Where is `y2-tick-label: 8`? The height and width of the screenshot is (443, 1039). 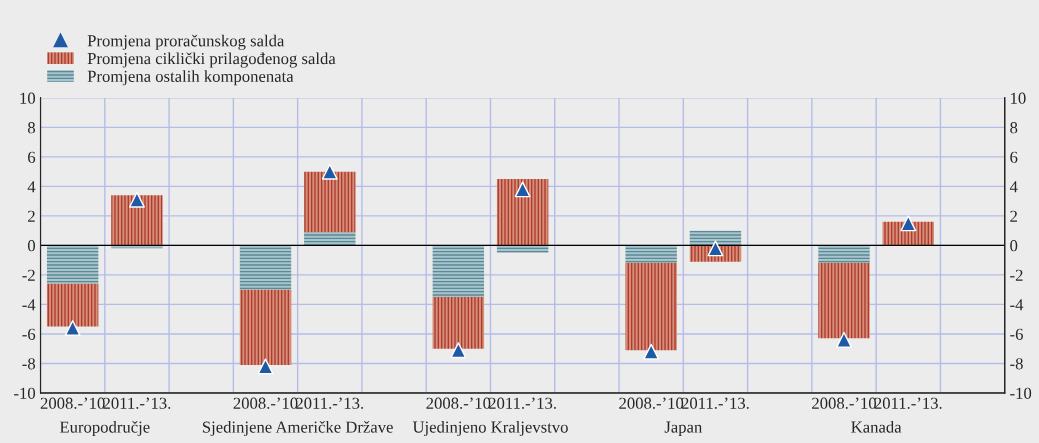
y2-tick-label: 8 is located at coordinates (1014, 128).